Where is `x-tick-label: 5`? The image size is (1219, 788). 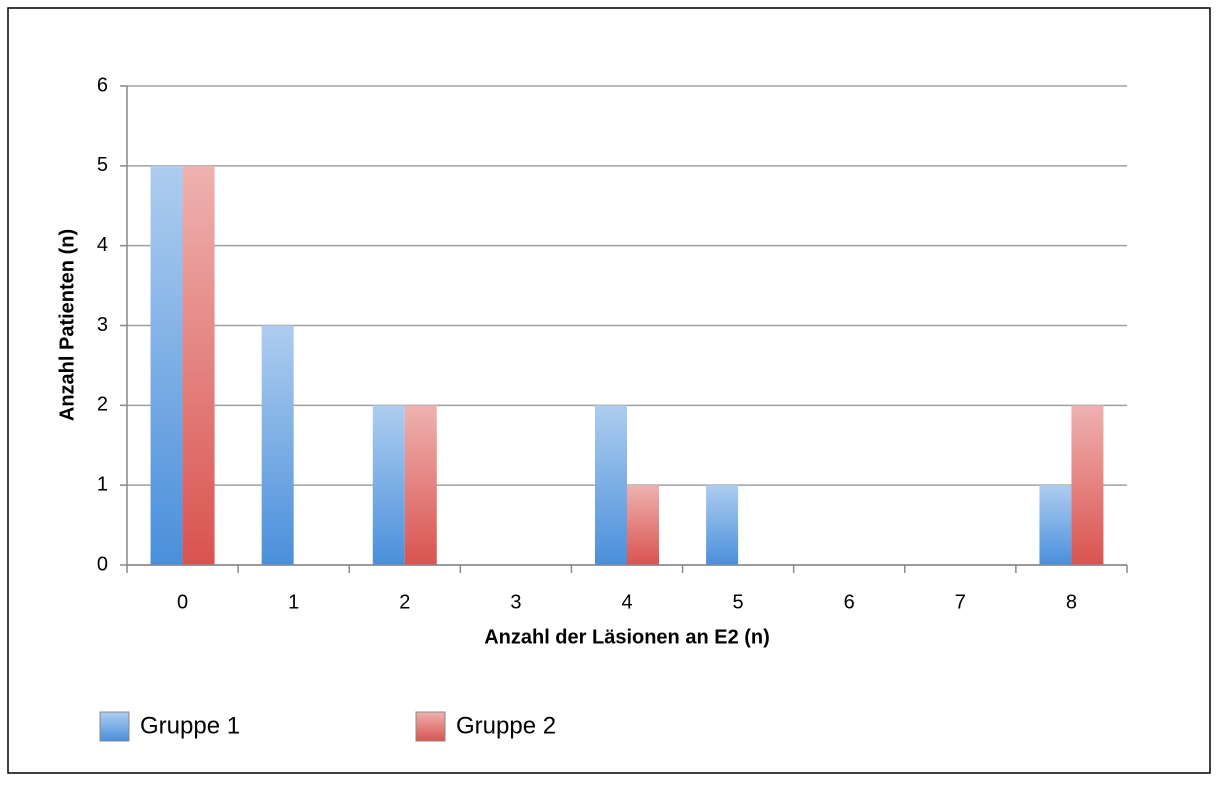
x-tick-label: 5 is located at coordinates (738, 602).